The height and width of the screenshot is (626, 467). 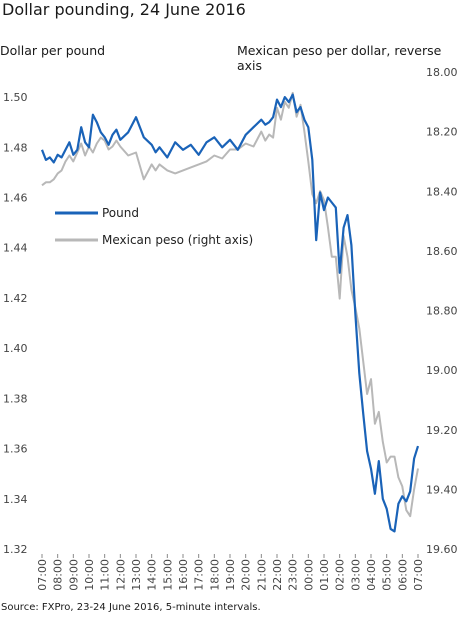 I want to click on x-tick-label: 14:00, so click(x=152, y=575).